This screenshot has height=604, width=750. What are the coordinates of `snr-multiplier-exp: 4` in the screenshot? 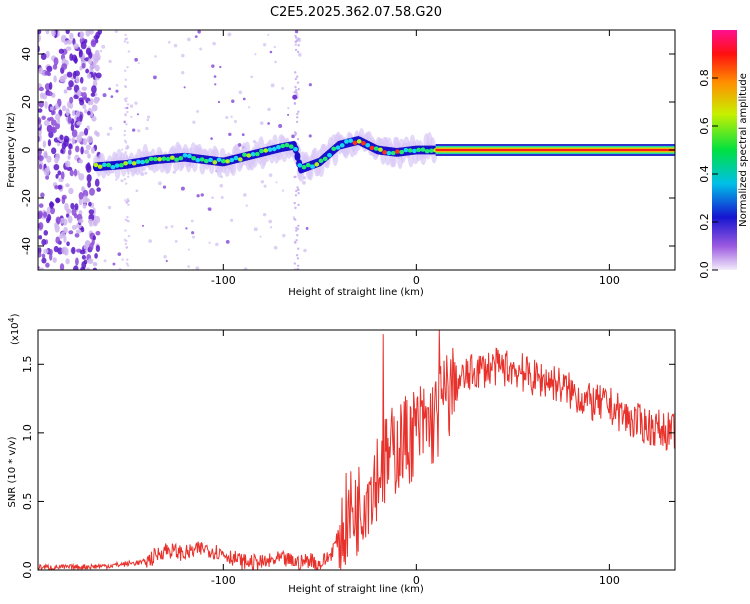 It's located at (11, 319).